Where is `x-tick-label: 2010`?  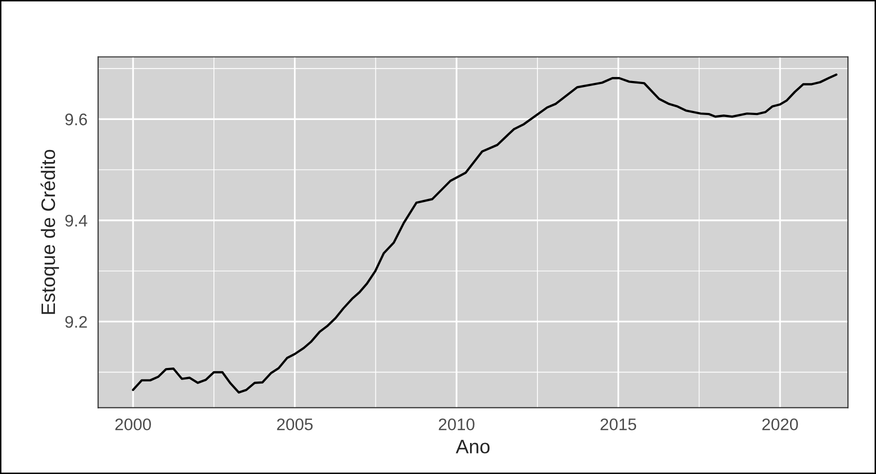 x-tick-label: 2010 is located at coordinates (456, 424).